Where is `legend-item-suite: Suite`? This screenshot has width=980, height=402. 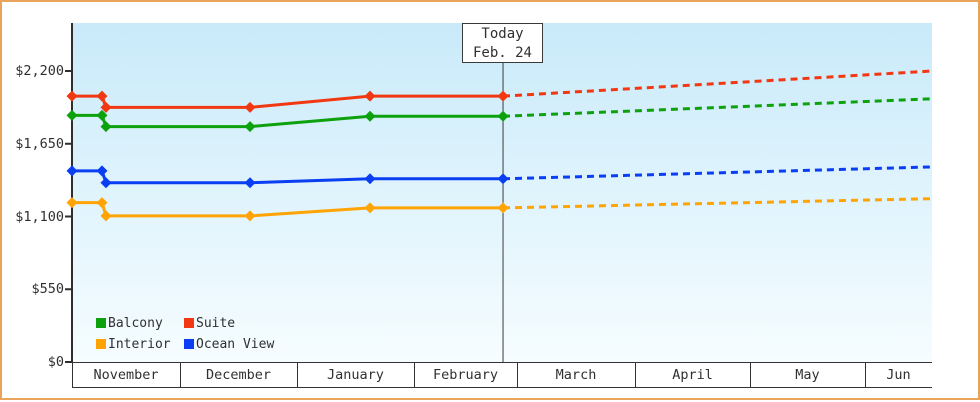
legend-item-suite: Suite is located at coordinates (210, 323).